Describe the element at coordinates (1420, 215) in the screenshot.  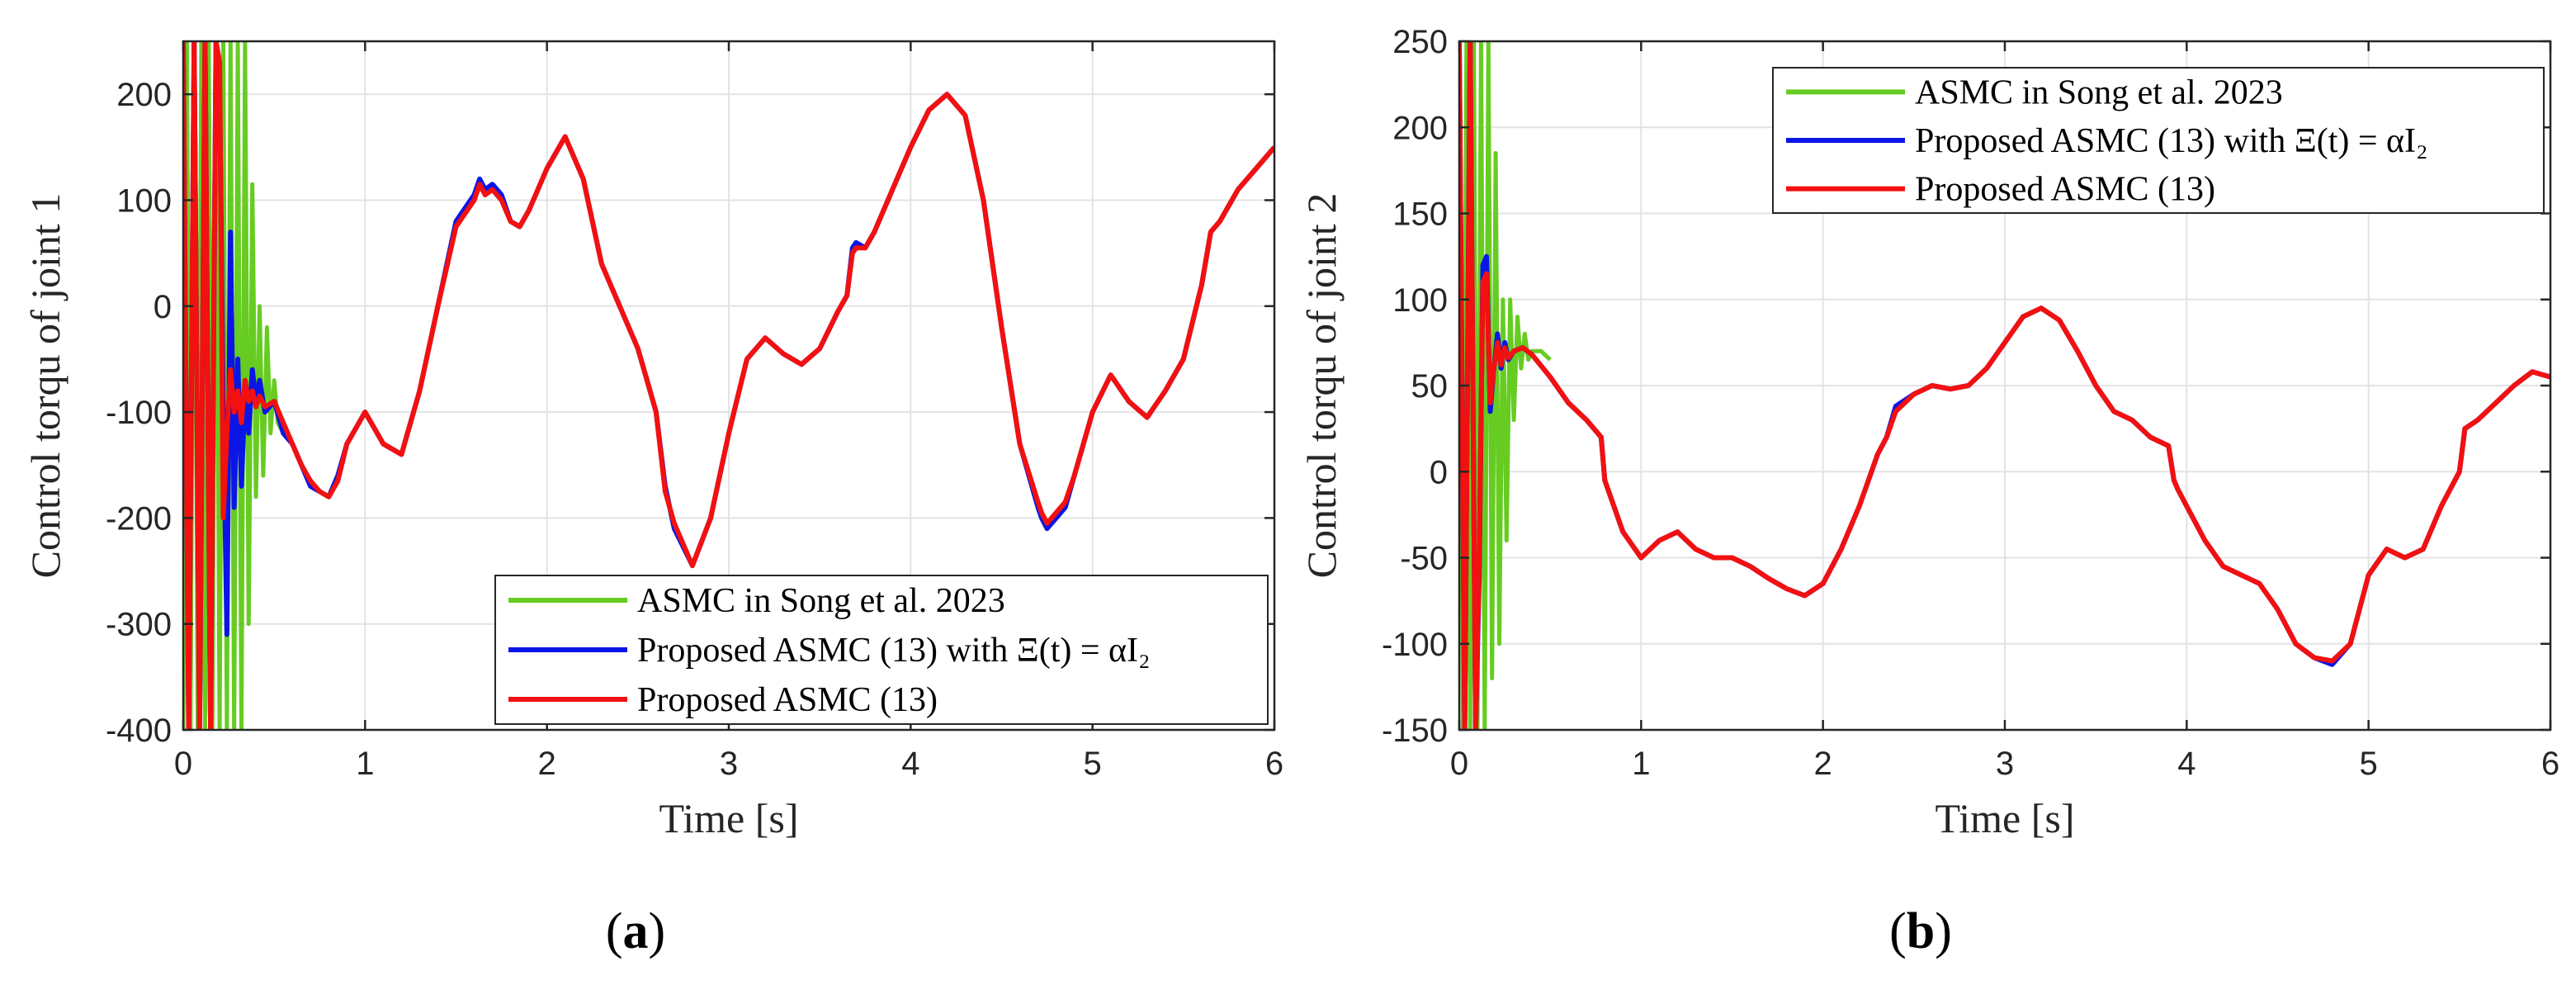
I see `y-tick-label: 150` at that location.